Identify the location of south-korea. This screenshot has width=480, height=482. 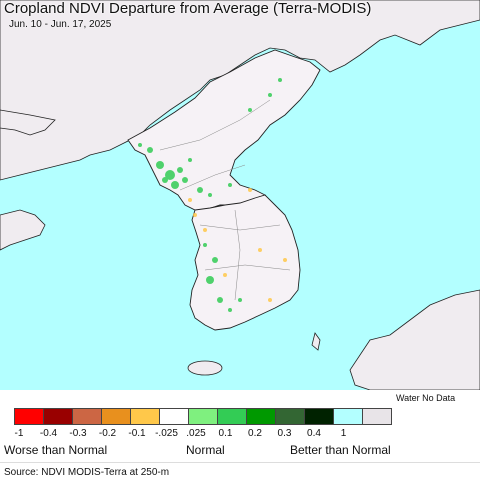
(245, 262).